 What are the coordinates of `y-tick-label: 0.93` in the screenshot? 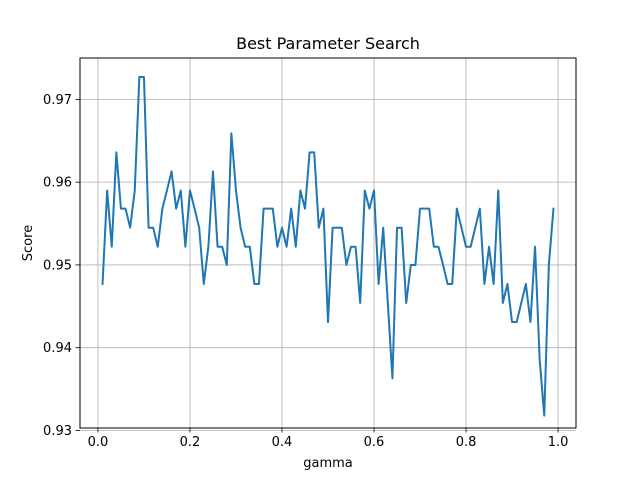 It's located at (57, 431).